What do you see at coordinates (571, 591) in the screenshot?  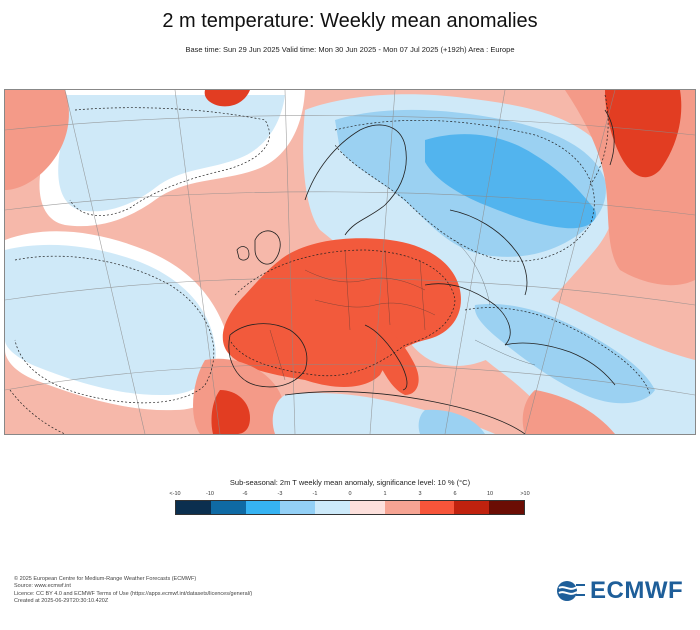 I see `ecmwf-logo-icon` at bounding box center [571, 591].